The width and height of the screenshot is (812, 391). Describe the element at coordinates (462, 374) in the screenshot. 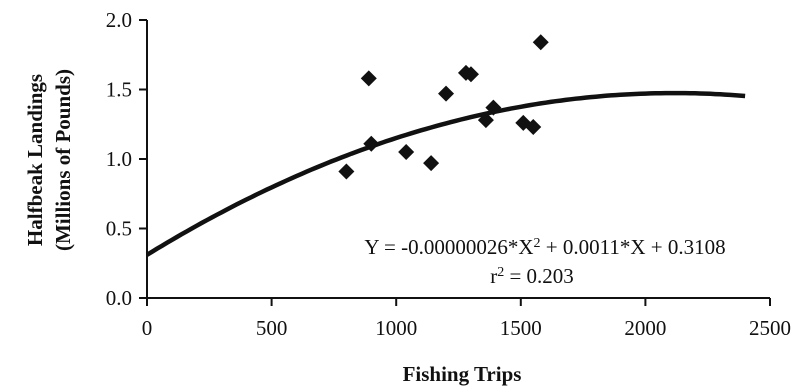

I see `x-axis-title: Fishing Trips` at that location.